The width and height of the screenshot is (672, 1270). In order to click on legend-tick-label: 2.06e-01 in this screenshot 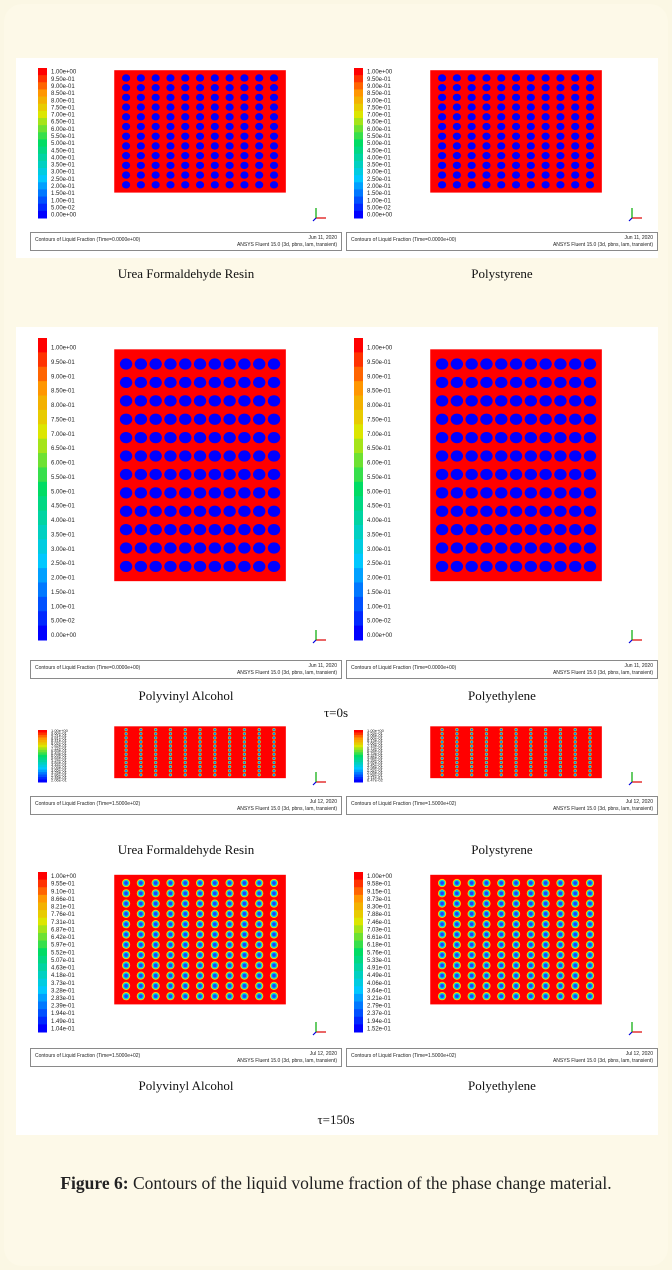, I will do `click(59, 780)`.